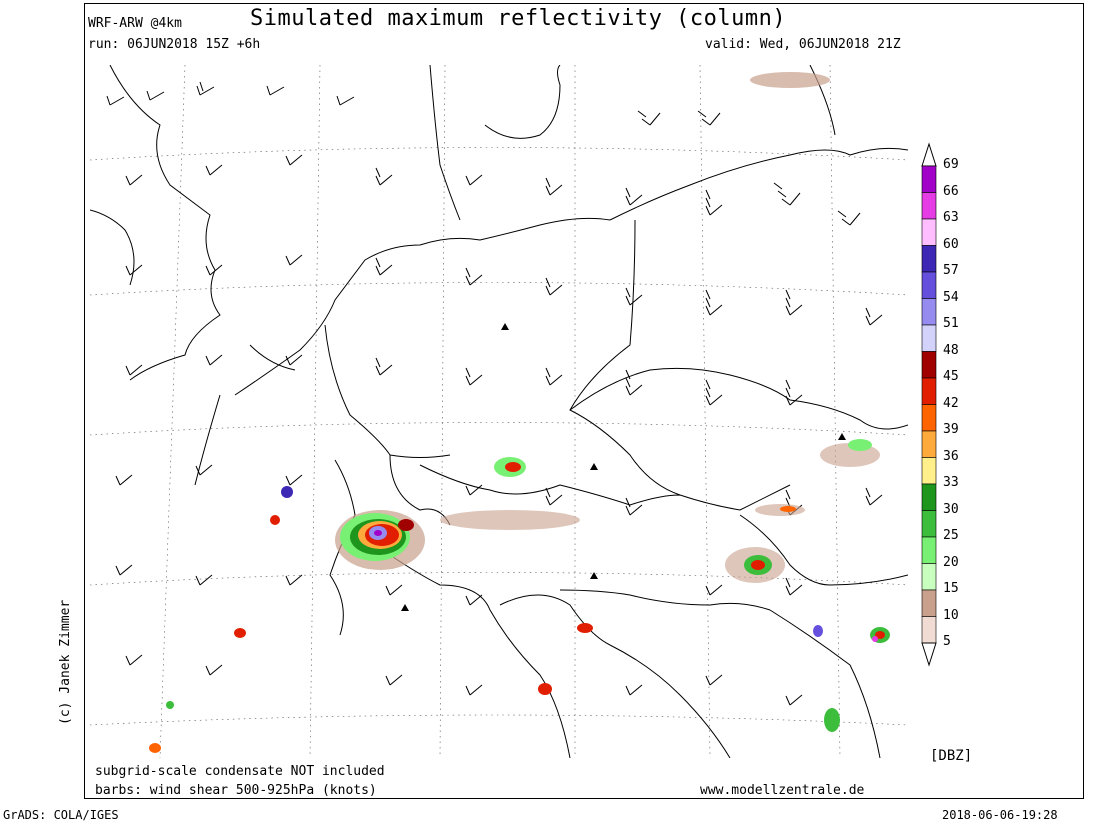 The image size is (1100, 825). I want to click on colorbar-label-48: 48, so click(951, 350).